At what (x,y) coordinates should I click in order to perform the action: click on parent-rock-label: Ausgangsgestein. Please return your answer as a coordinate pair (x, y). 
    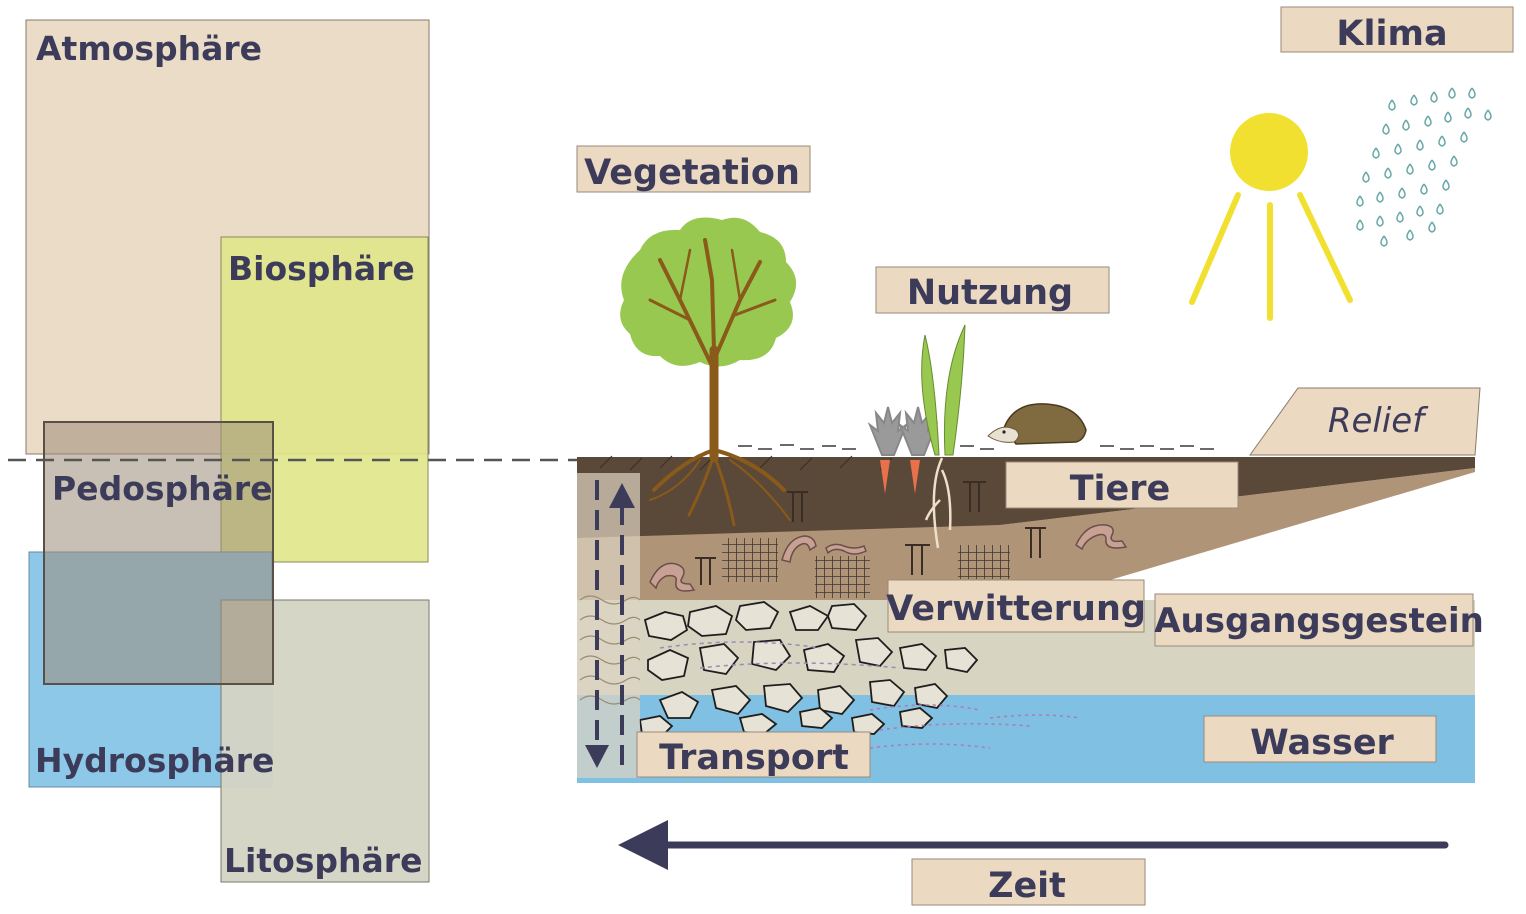
    Looking at the image, I should click on (1319, 621).